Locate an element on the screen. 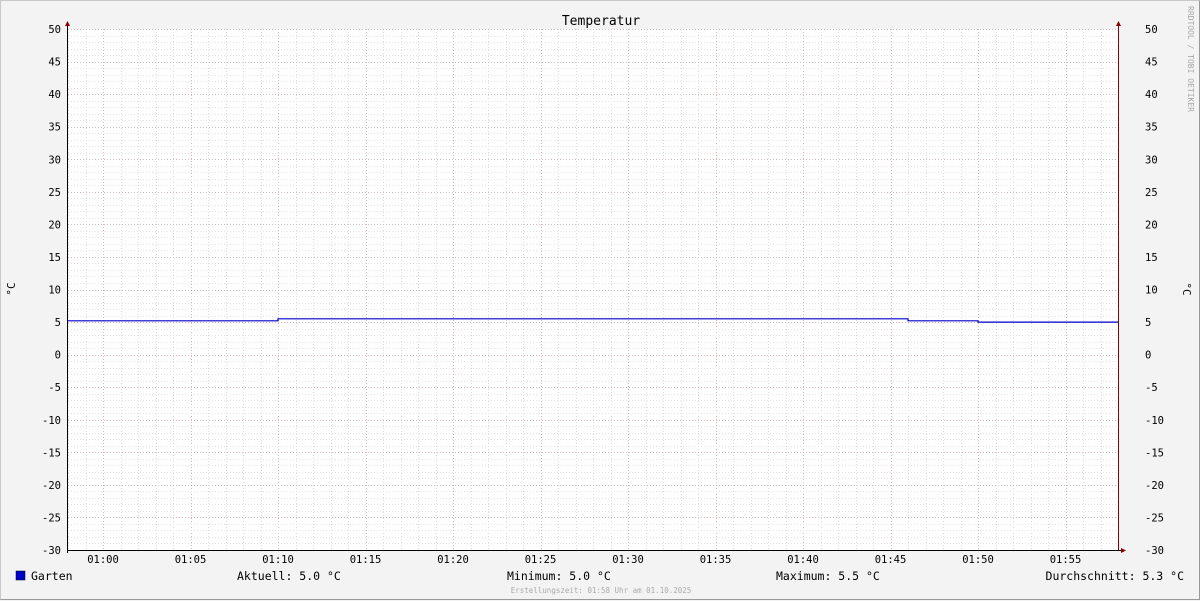  y-axis-label-left: °C is located at coordinates (11, 288).